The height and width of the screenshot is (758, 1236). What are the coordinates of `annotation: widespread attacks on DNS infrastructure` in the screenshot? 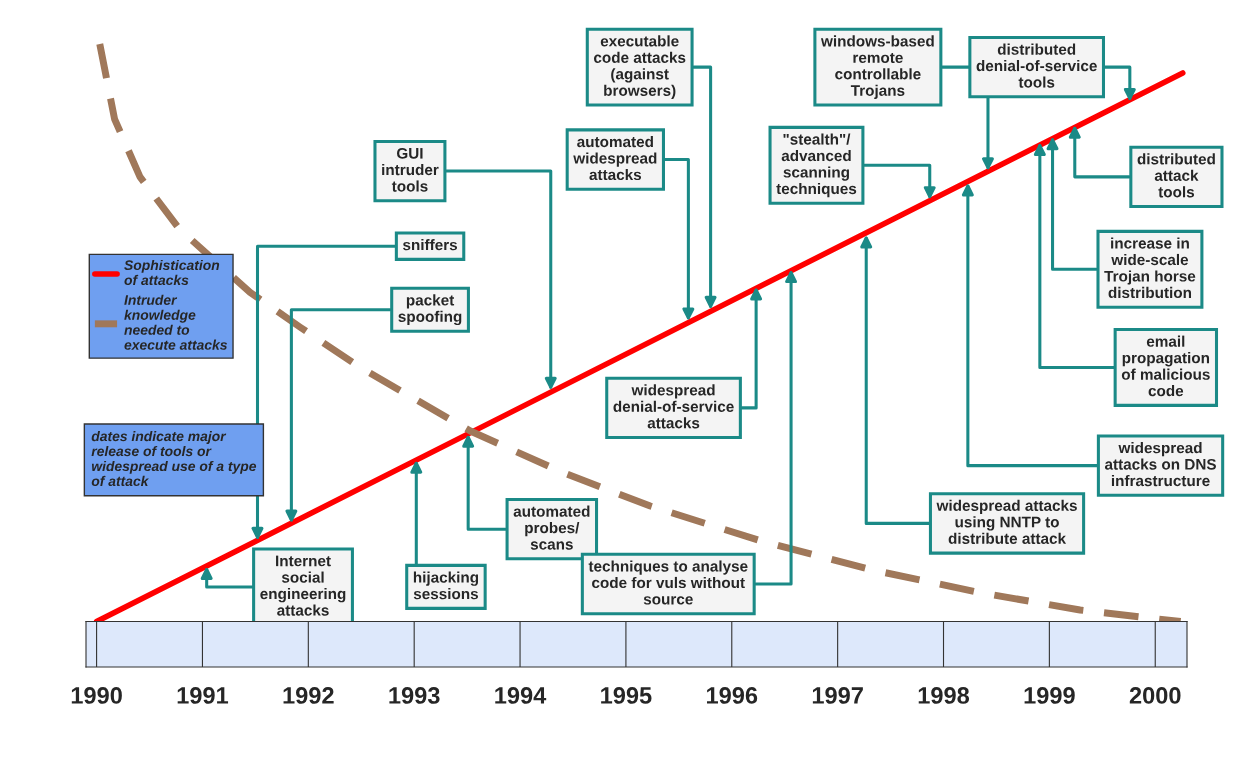 It's located at (1160, 464).